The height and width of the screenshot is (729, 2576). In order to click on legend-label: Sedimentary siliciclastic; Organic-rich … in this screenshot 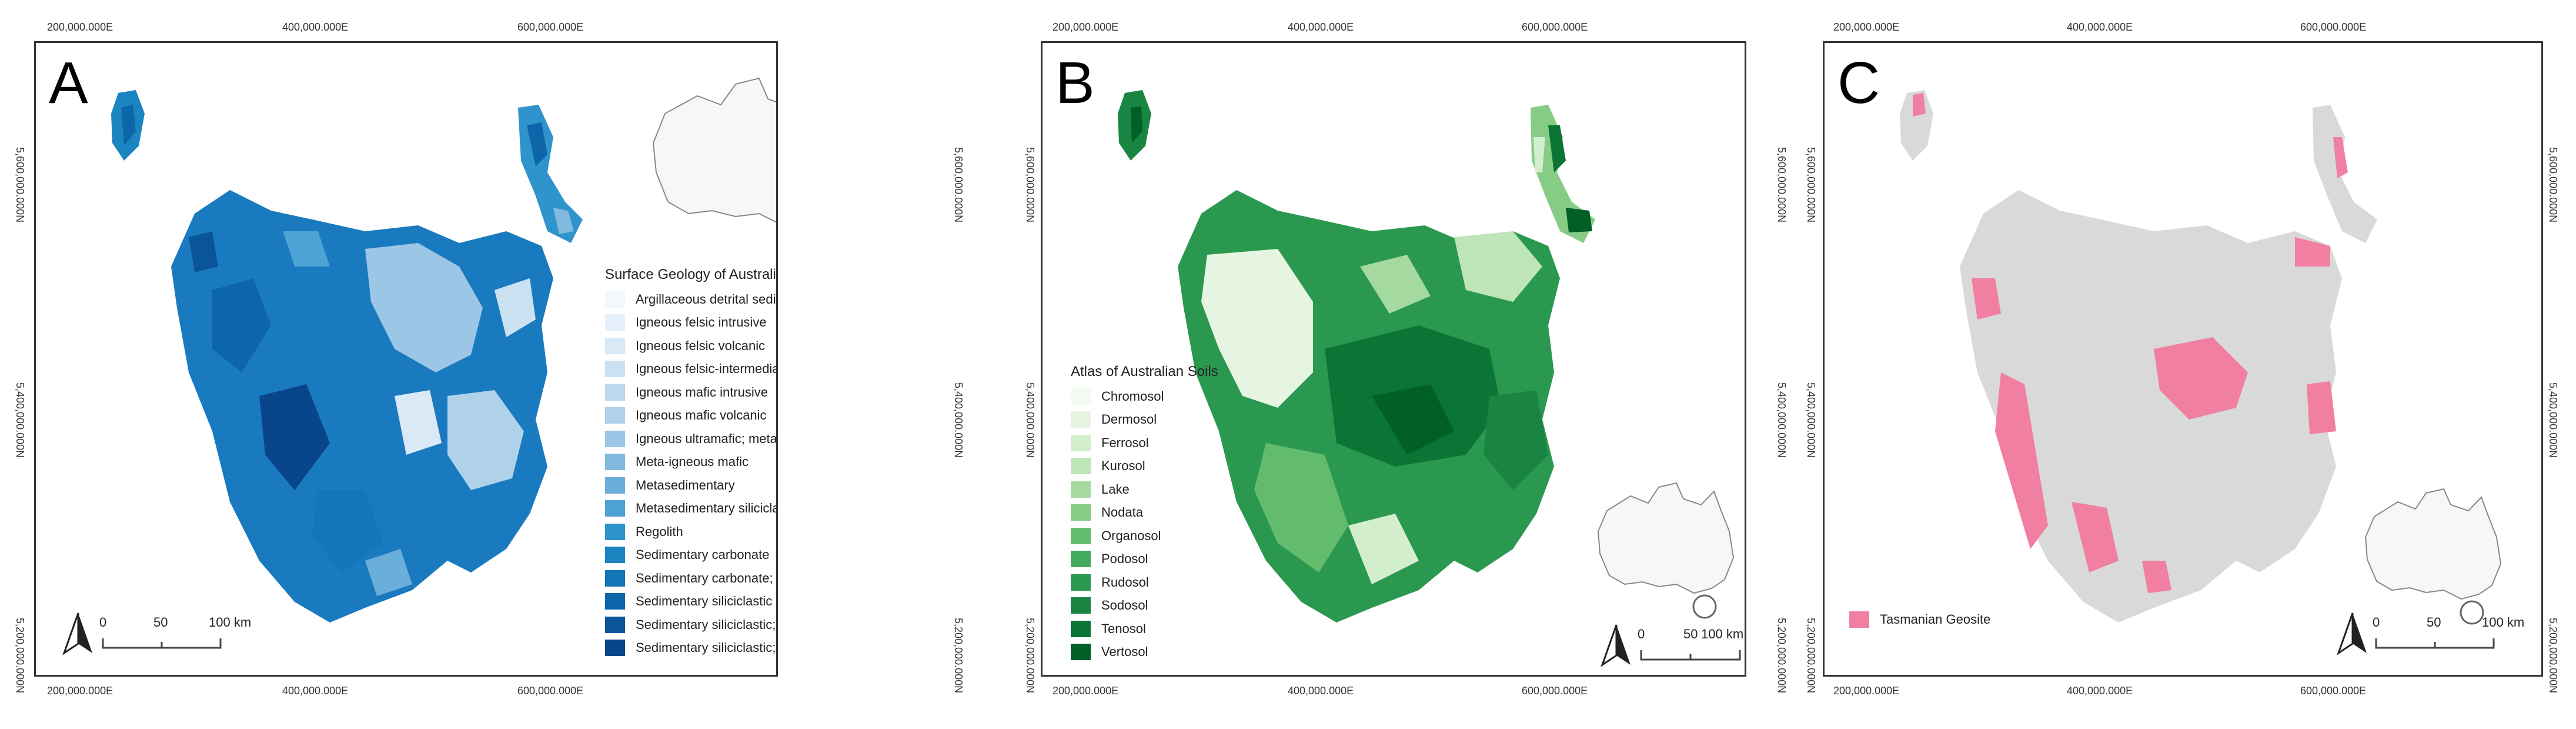, I will do `click(706, 624)`.